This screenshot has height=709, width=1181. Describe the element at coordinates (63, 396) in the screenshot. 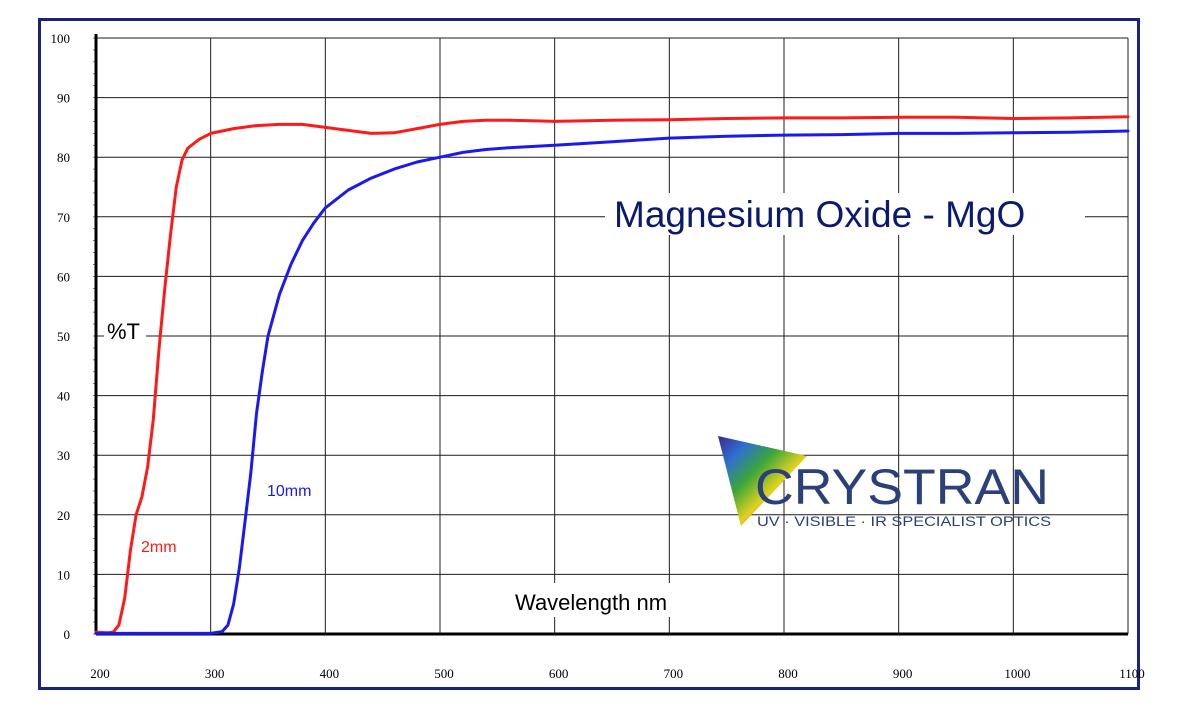

I see `y-tick-label: 40` at that location.